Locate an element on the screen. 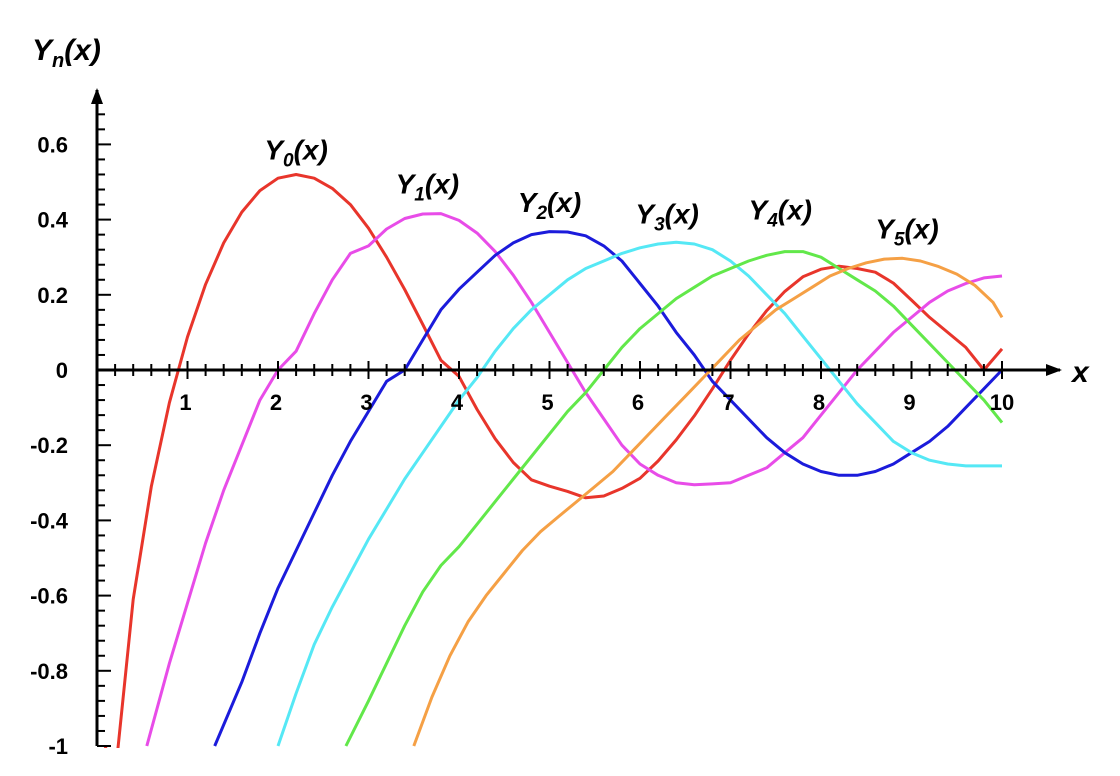 The width and height of the screenshot is (1120, 776). y-tick-label: -0.2 is located at coordinates (49, 445).